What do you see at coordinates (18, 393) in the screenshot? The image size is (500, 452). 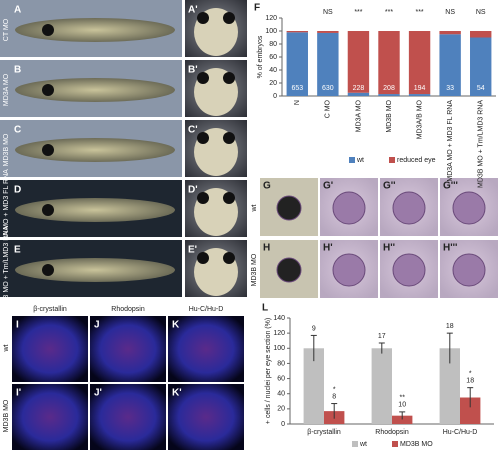 I see `panel-letter: I'` at bounding box center [18, 393].